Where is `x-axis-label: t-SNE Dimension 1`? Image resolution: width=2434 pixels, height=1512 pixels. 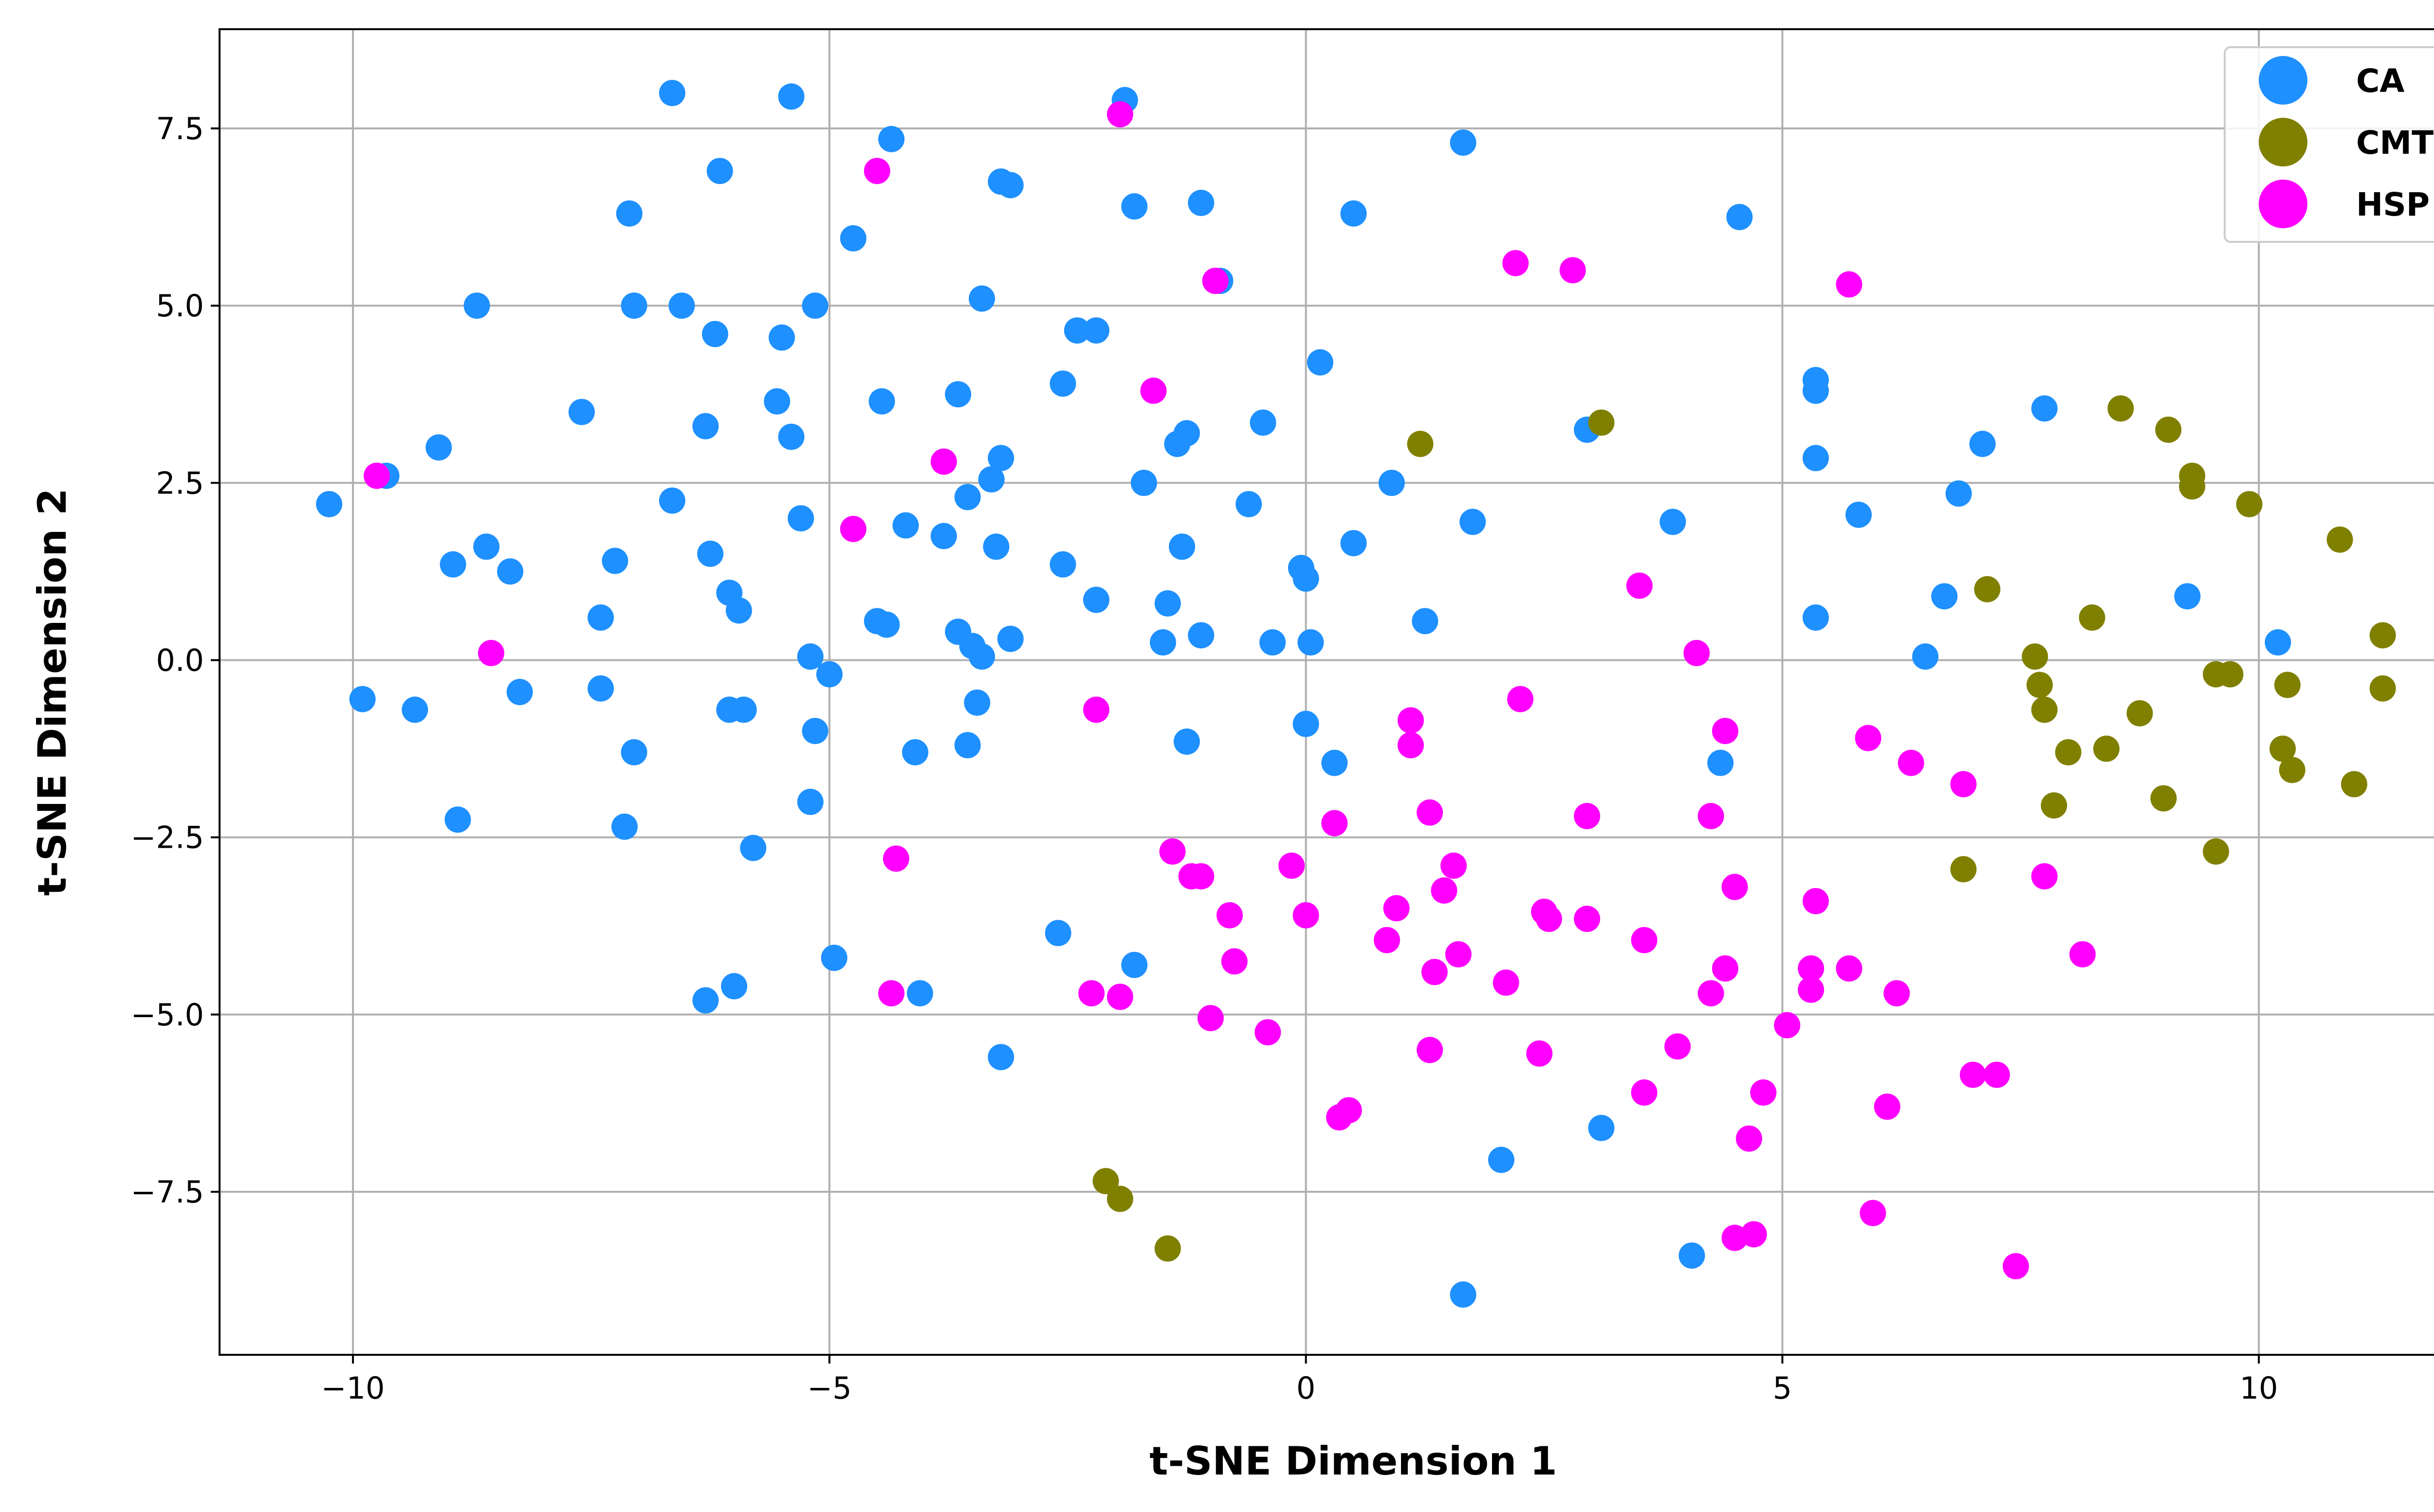 x-axis-label: t-SNE Dimension 1 is located at coordinates (1353, 1461).